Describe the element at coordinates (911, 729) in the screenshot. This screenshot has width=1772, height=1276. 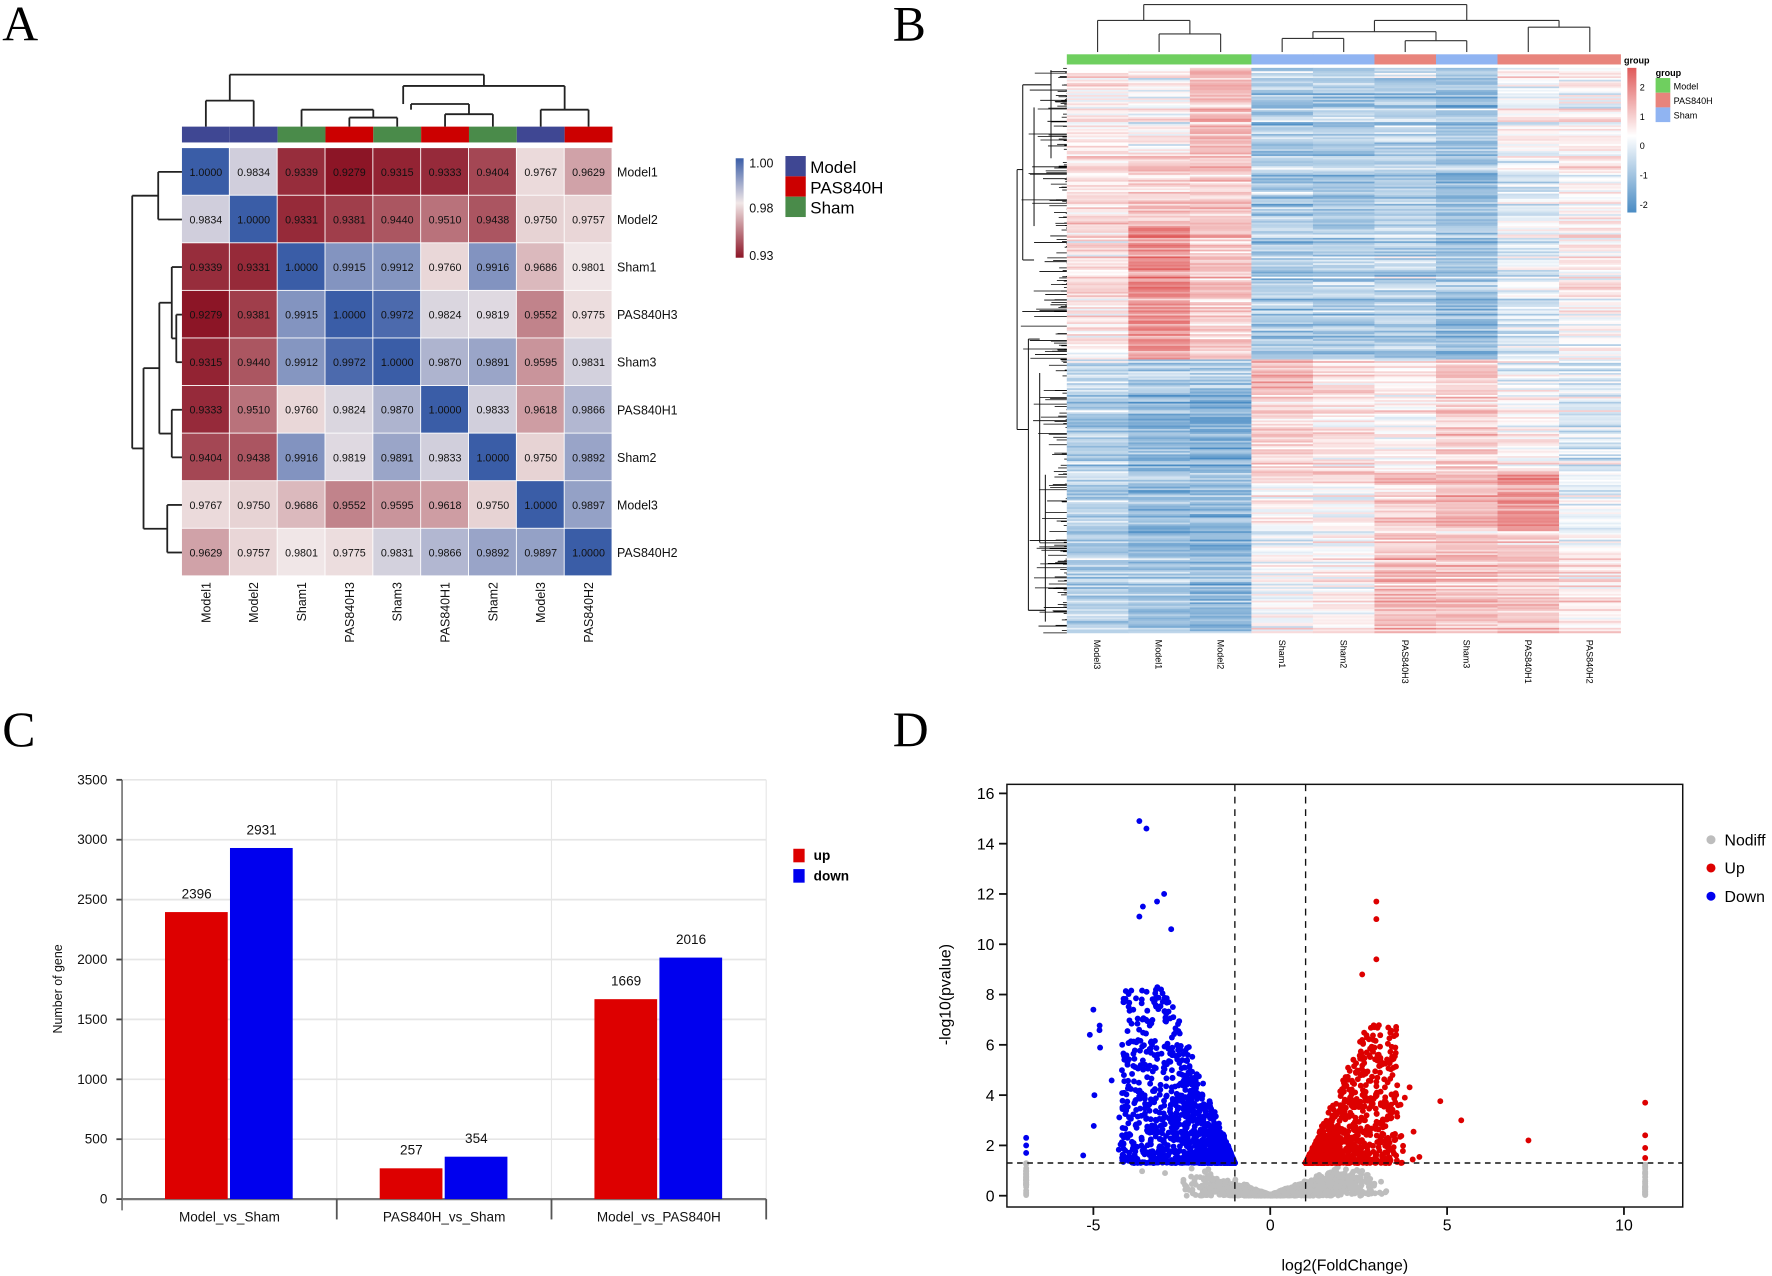
I see `panel-label-d: D` at that location.